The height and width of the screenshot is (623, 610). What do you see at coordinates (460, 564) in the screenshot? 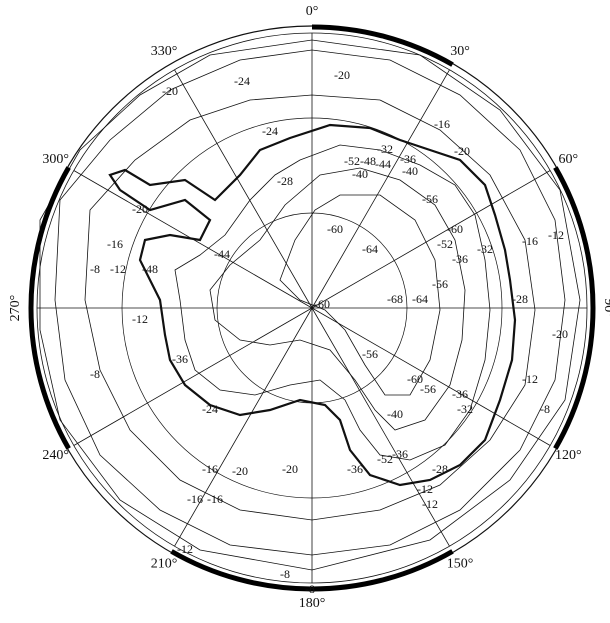
I see `longitude-label: 150°` at bounding box center [460, 564].